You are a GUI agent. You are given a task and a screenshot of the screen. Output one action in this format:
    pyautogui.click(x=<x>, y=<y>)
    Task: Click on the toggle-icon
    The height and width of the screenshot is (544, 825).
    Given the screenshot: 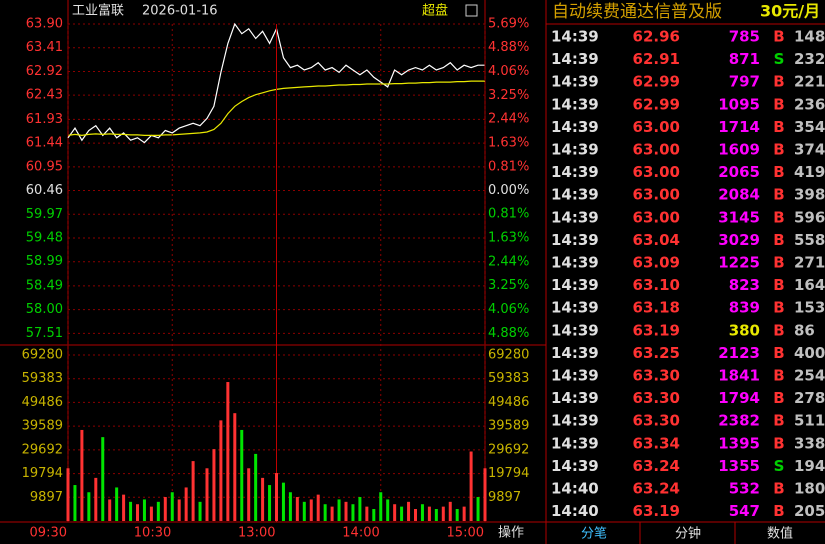 What is the action you would take?
    pyautogui.click(x=471, y=10)
    